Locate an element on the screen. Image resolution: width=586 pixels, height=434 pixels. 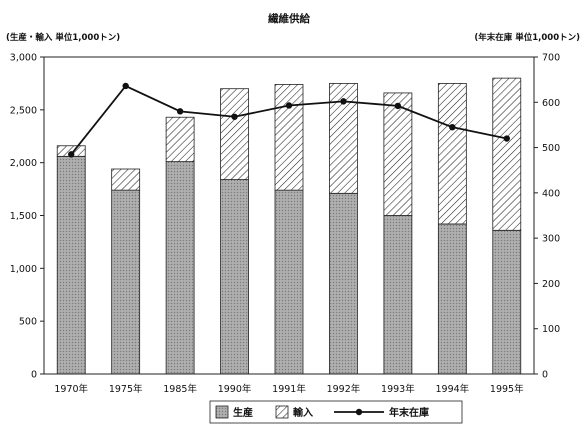
legend-swatch-production is located at coordinates (222, 412).